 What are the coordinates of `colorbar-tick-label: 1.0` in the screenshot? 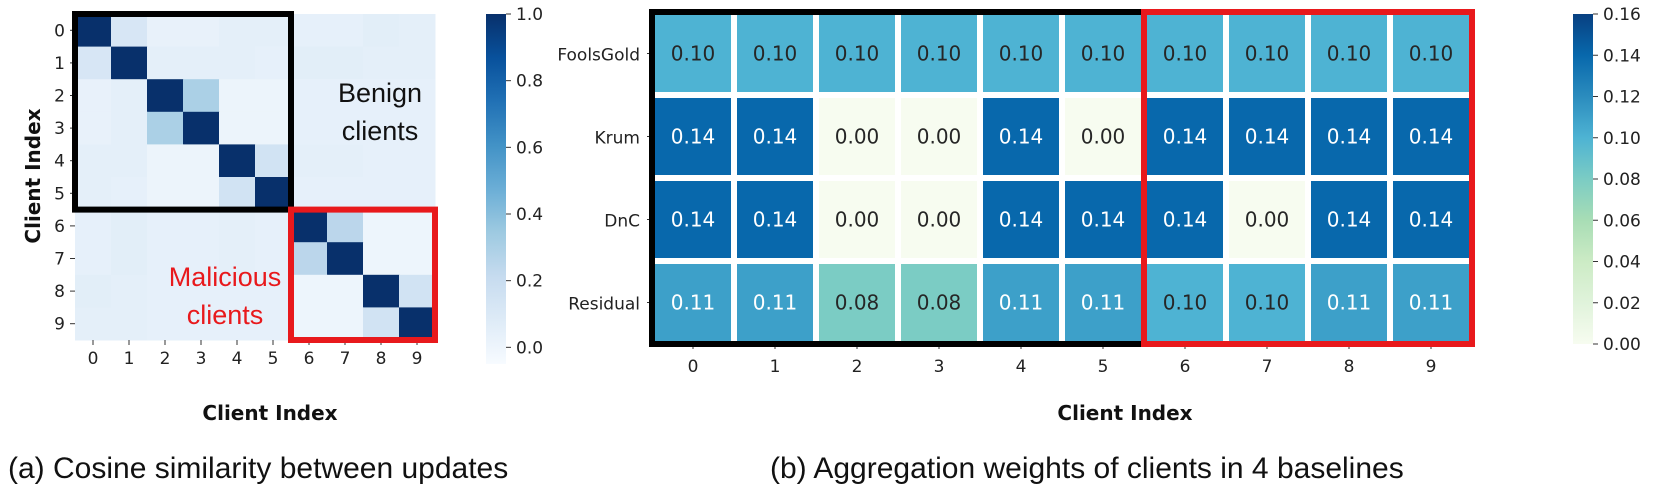 It's located at (529, 15).